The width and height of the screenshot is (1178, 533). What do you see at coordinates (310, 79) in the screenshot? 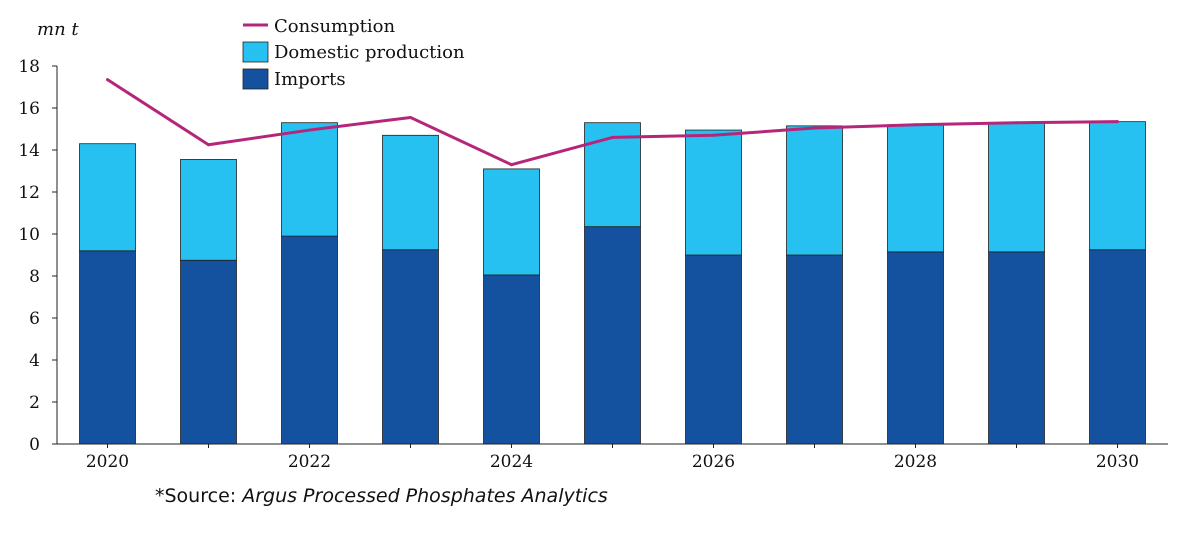
I see `legend-label-imports: Imports` at bounding box center [310, 79].